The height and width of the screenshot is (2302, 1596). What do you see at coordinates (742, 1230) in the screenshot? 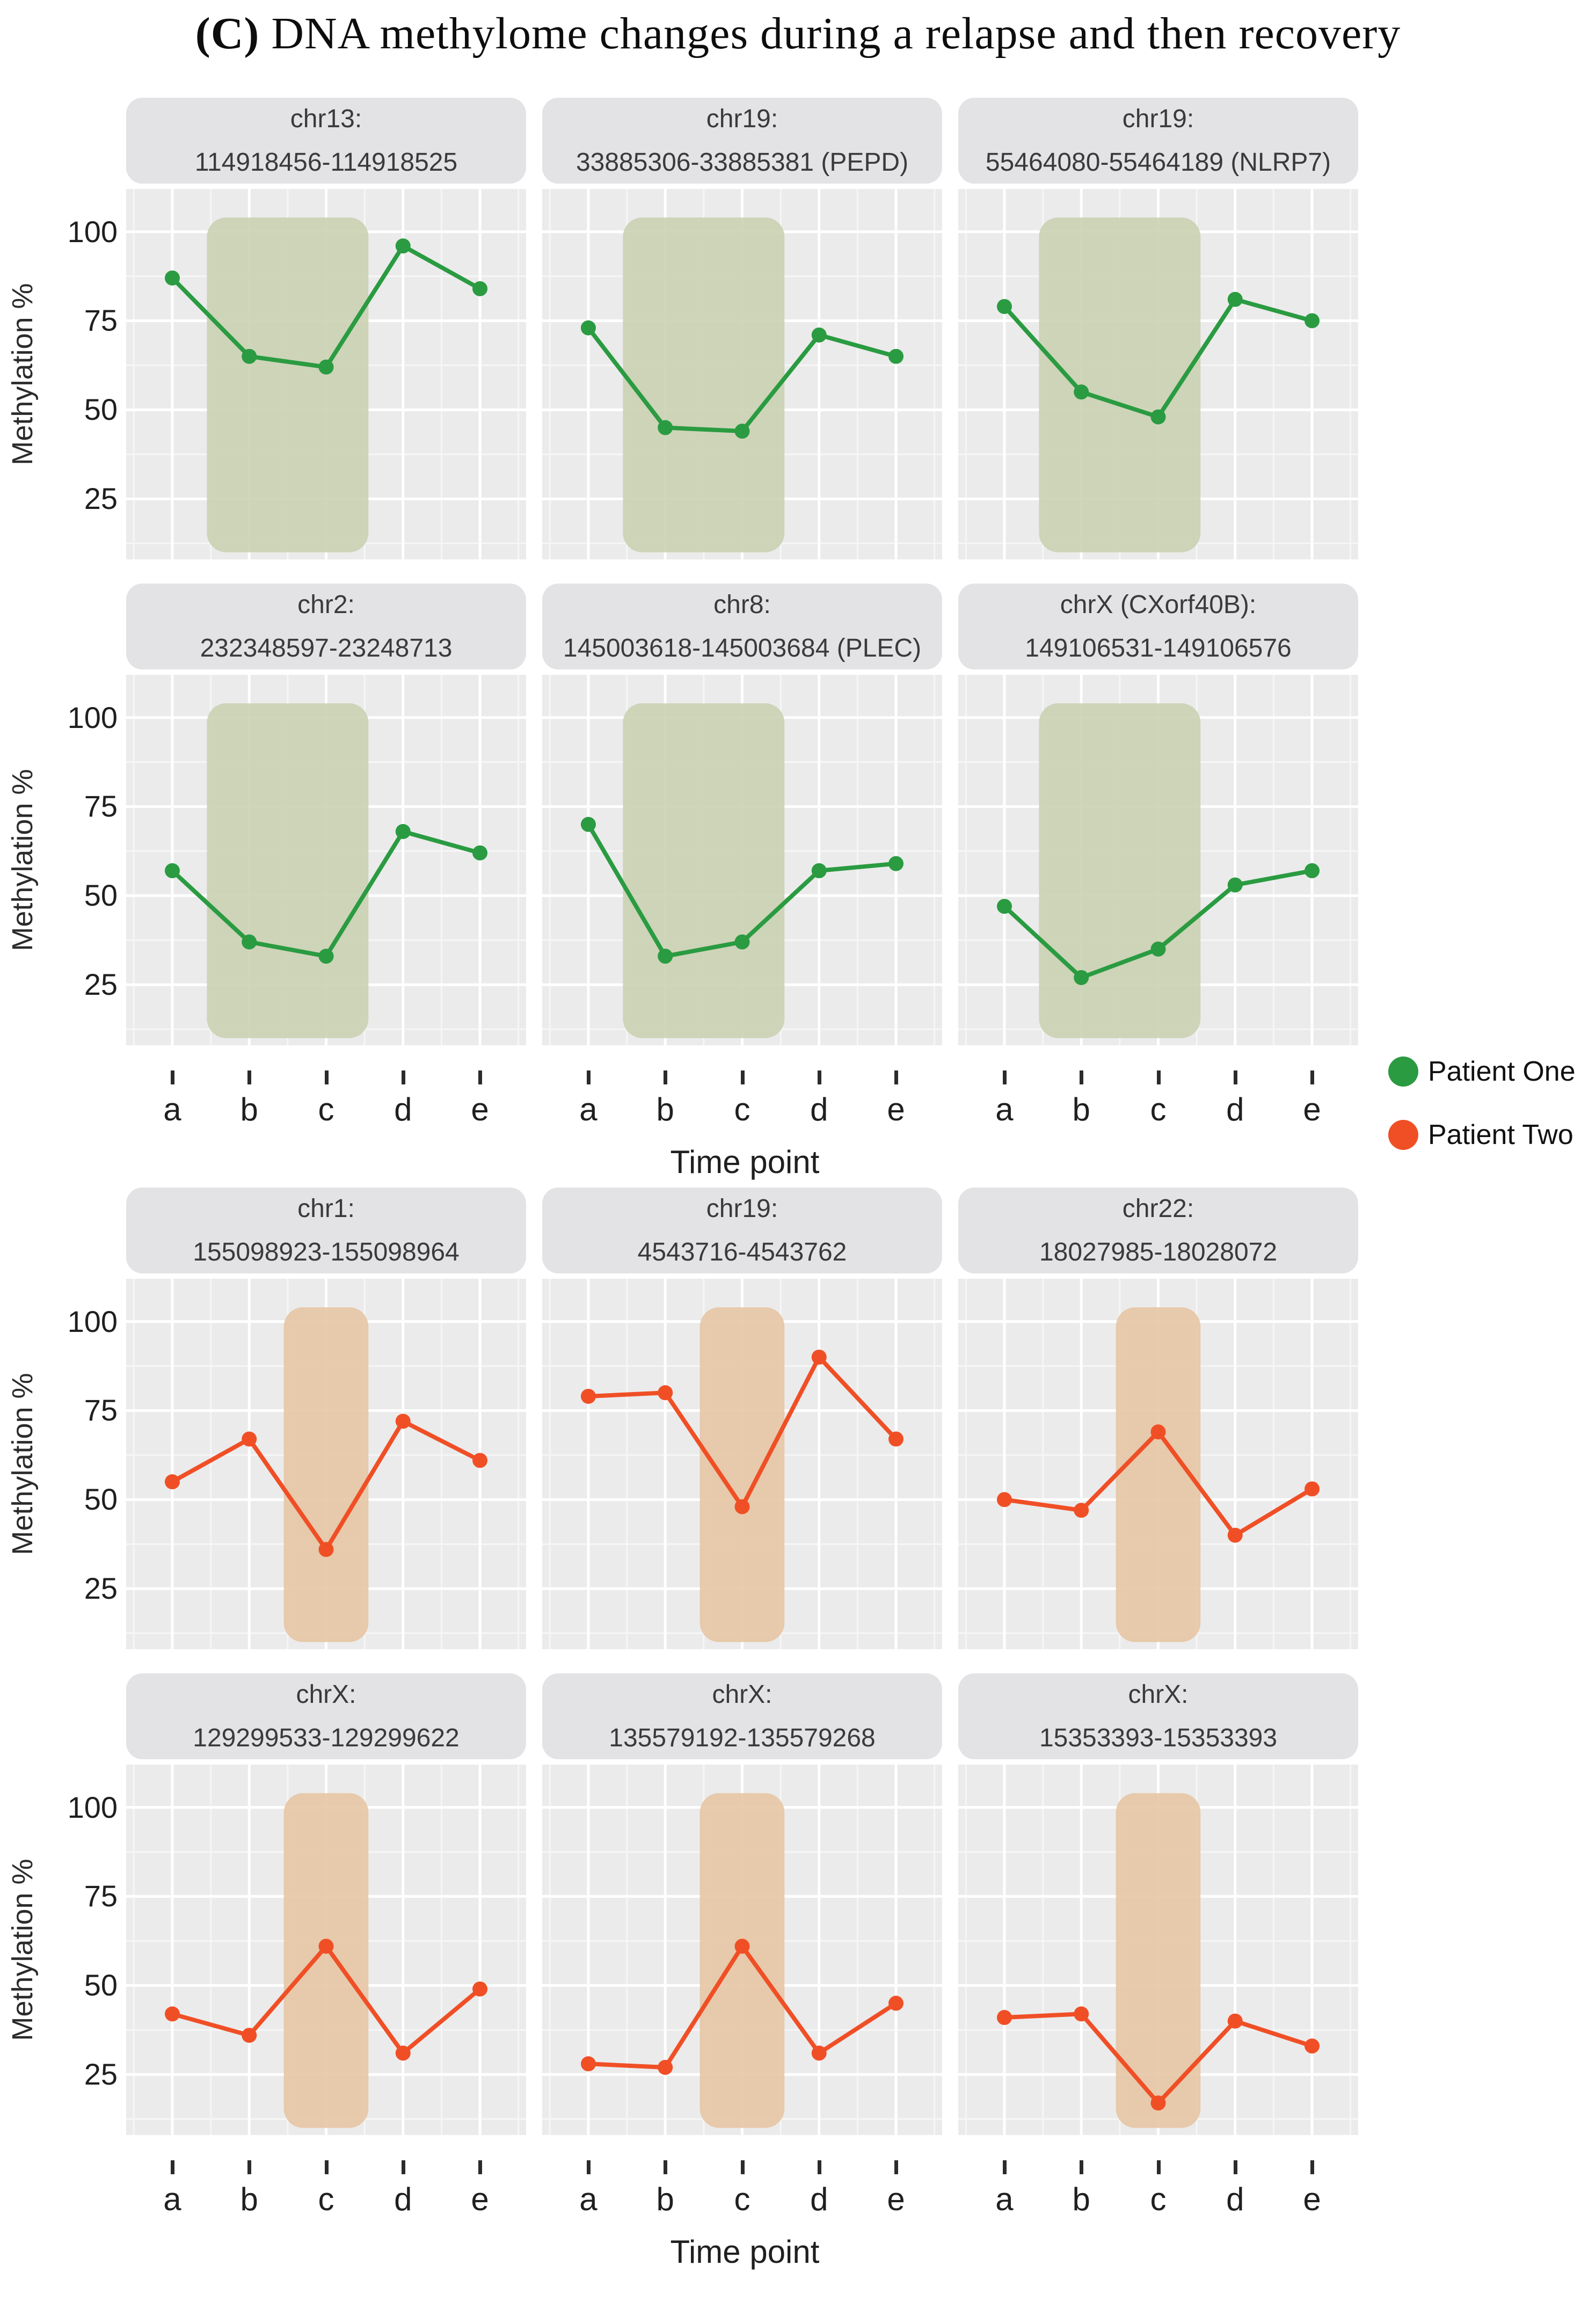
I see `panel-title: chr19: 4543716-4543762` at bounding box center [742, 1230].